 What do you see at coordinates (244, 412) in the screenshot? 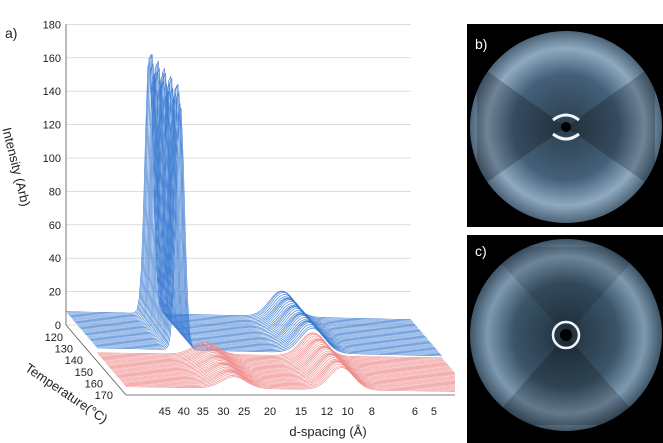
I see `x-tick-label: 25` at bounding box center [244, 412].